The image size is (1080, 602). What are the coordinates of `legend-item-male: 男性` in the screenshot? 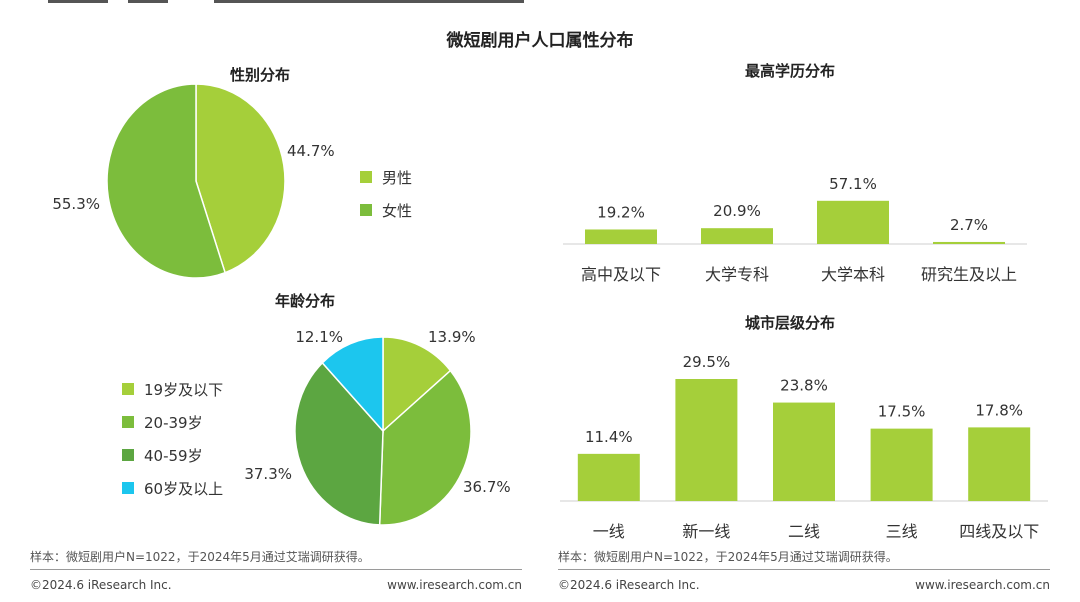 It's located at (386, 177).